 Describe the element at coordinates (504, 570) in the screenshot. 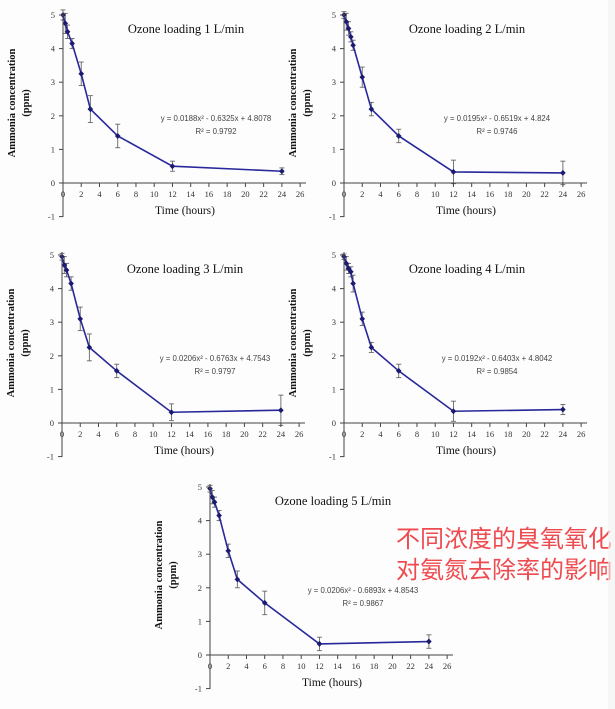

I see `annotation-line-2: 对氨氮去除率的影响` at that location.